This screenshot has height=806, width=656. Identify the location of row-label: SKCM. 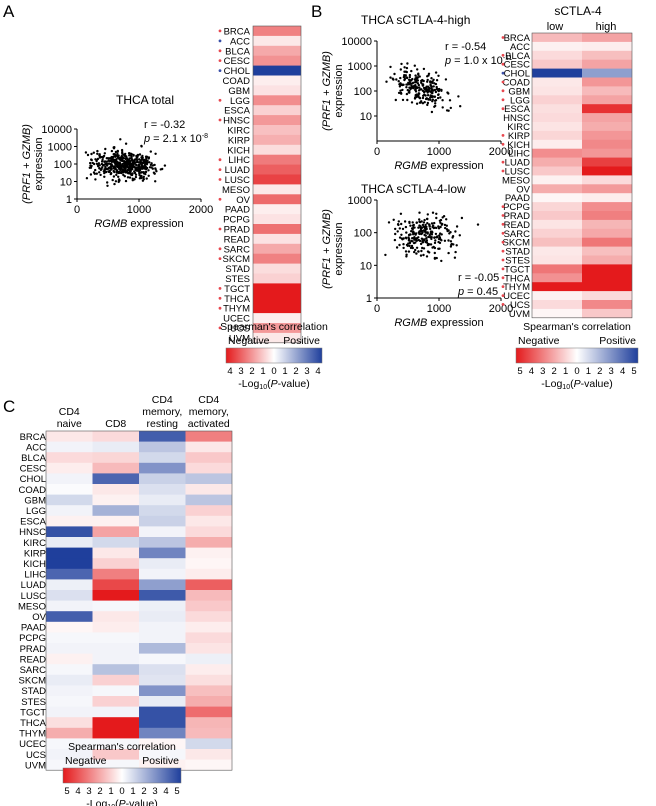
(237, 259).